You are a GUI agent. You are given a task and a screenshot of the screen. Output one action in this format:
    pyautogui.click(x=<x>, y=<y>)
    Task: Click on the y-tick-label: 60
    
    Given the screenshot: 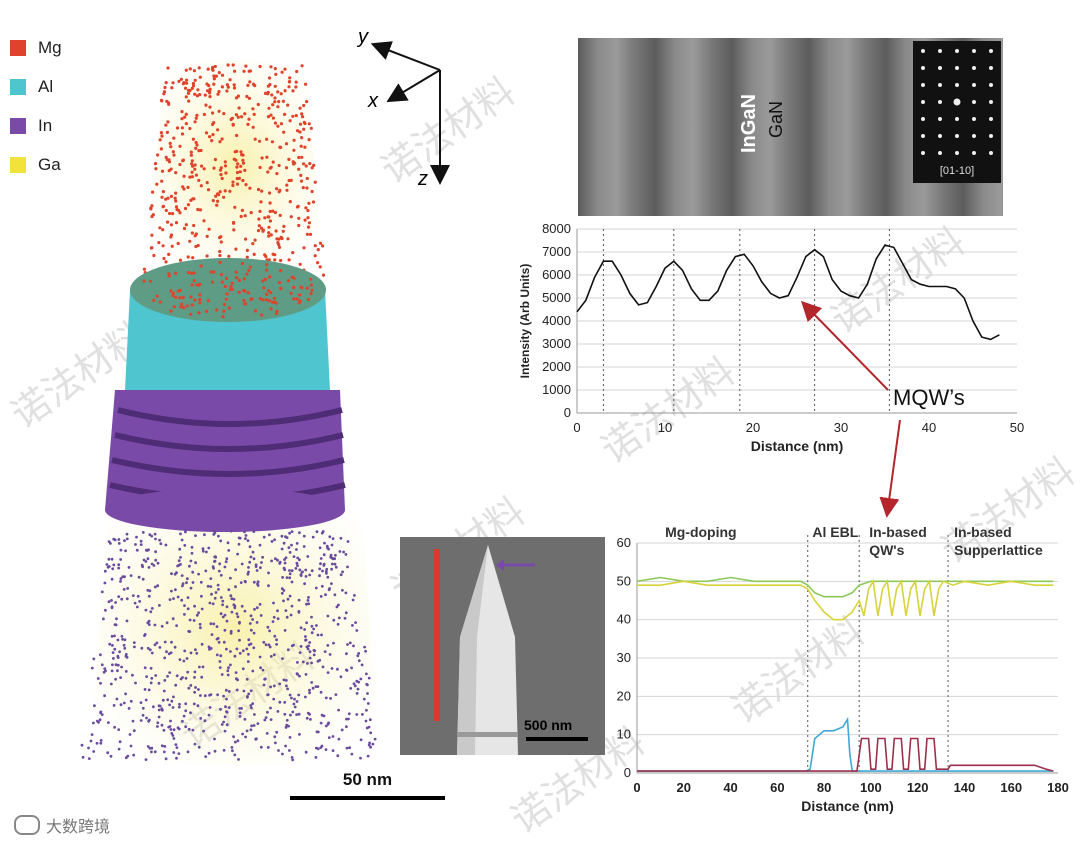 What is the action you would take?
    pyautogui.click(x=624, y=542)
    